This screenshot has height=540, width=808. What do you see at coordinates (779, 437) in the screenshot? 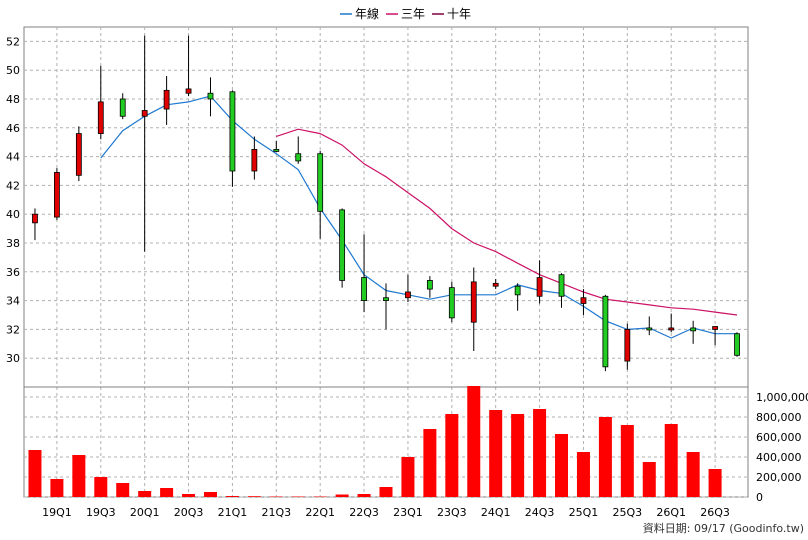
I see `volume-tick-label: 600,000` at bounding box center [779, 437].